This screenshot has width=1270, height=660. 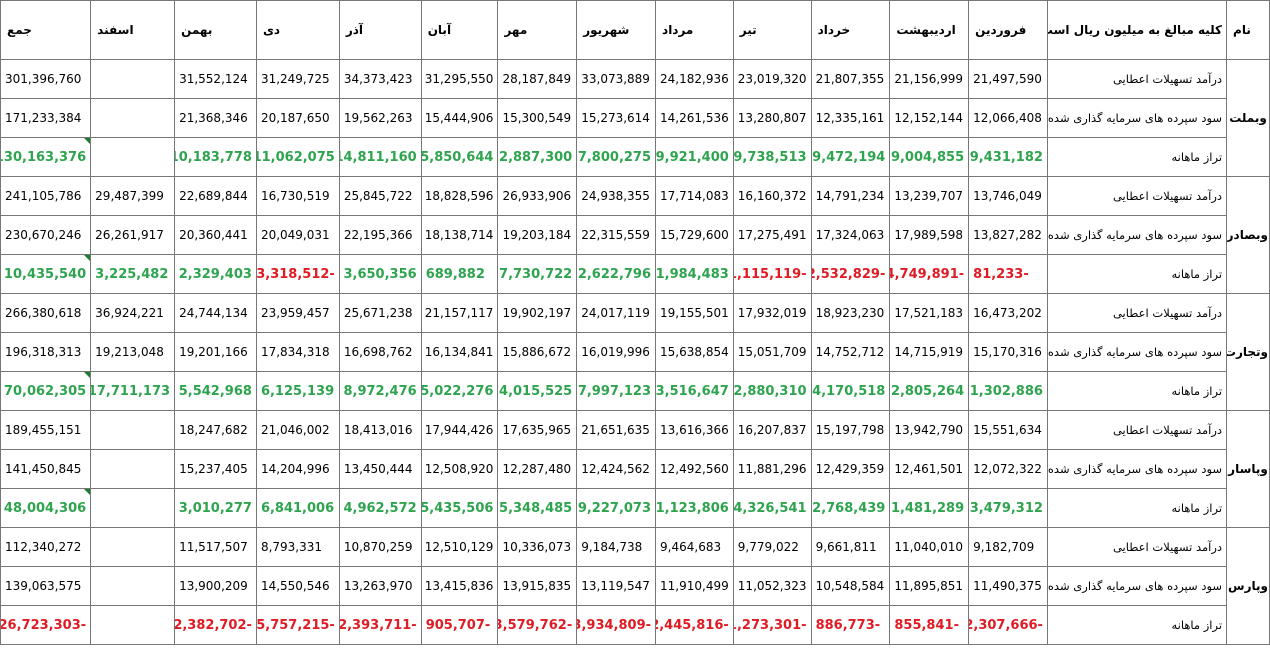 I want to click on value-cell: 11,881,296, so click(x=772, y=469).